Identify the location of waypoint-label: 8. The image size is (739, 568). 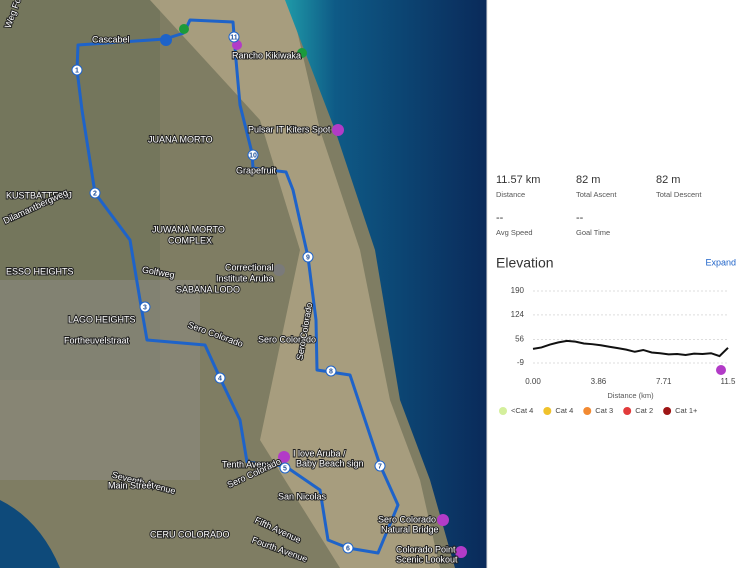
(331, 371).